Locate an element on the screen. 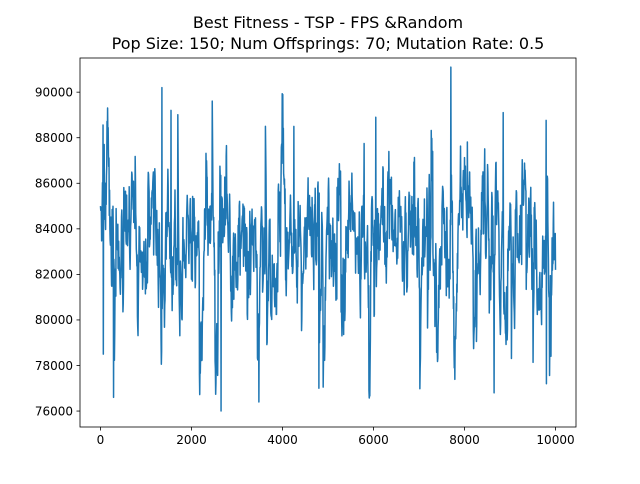  x-tick-label: 0 is located at coordinates (101, 440).